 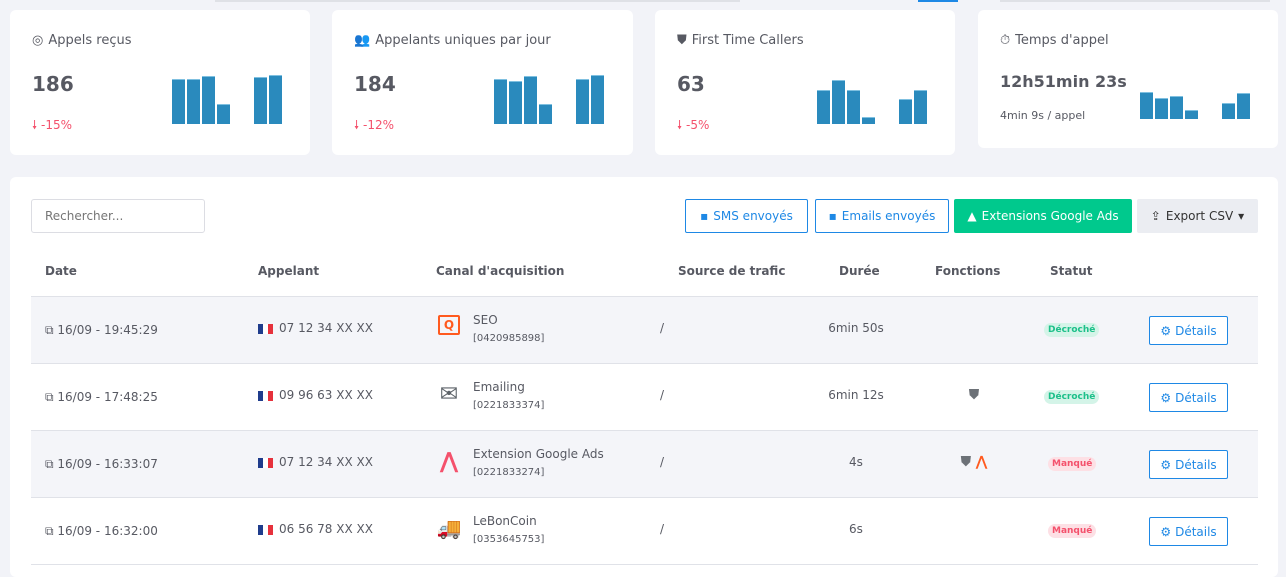 What do you see at coordinates (509, 405) in the screenshot?
I see `channel-number: [0221833374]` at bounding box center [509, 405].